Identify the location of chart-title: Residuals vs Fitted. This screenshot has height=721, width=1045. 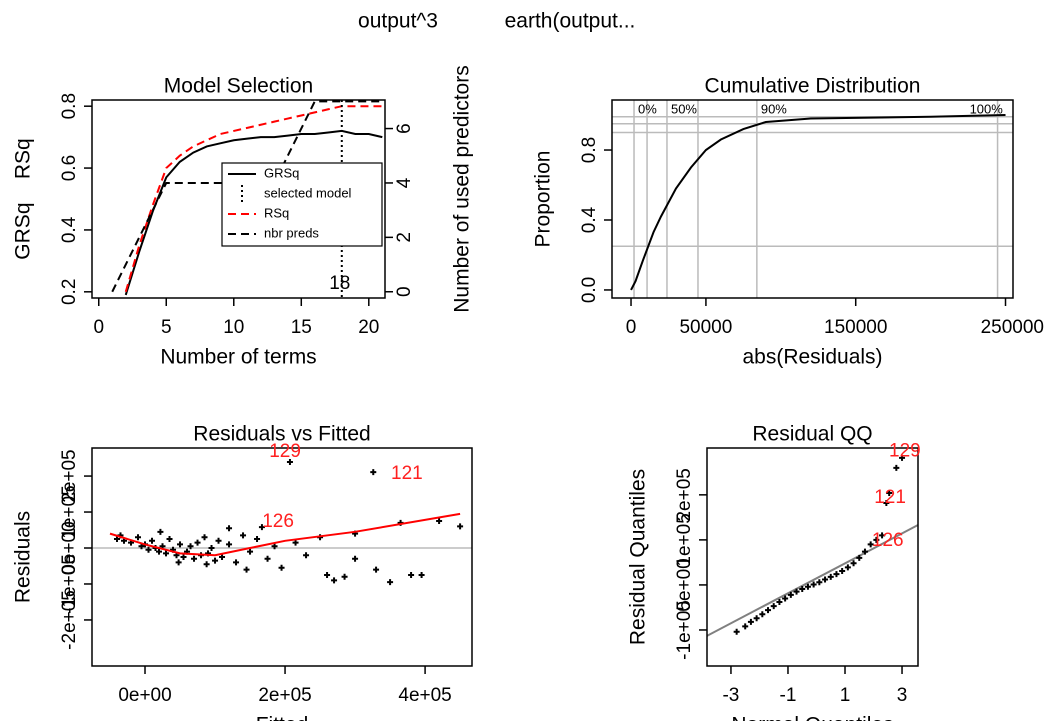
(281, 434).